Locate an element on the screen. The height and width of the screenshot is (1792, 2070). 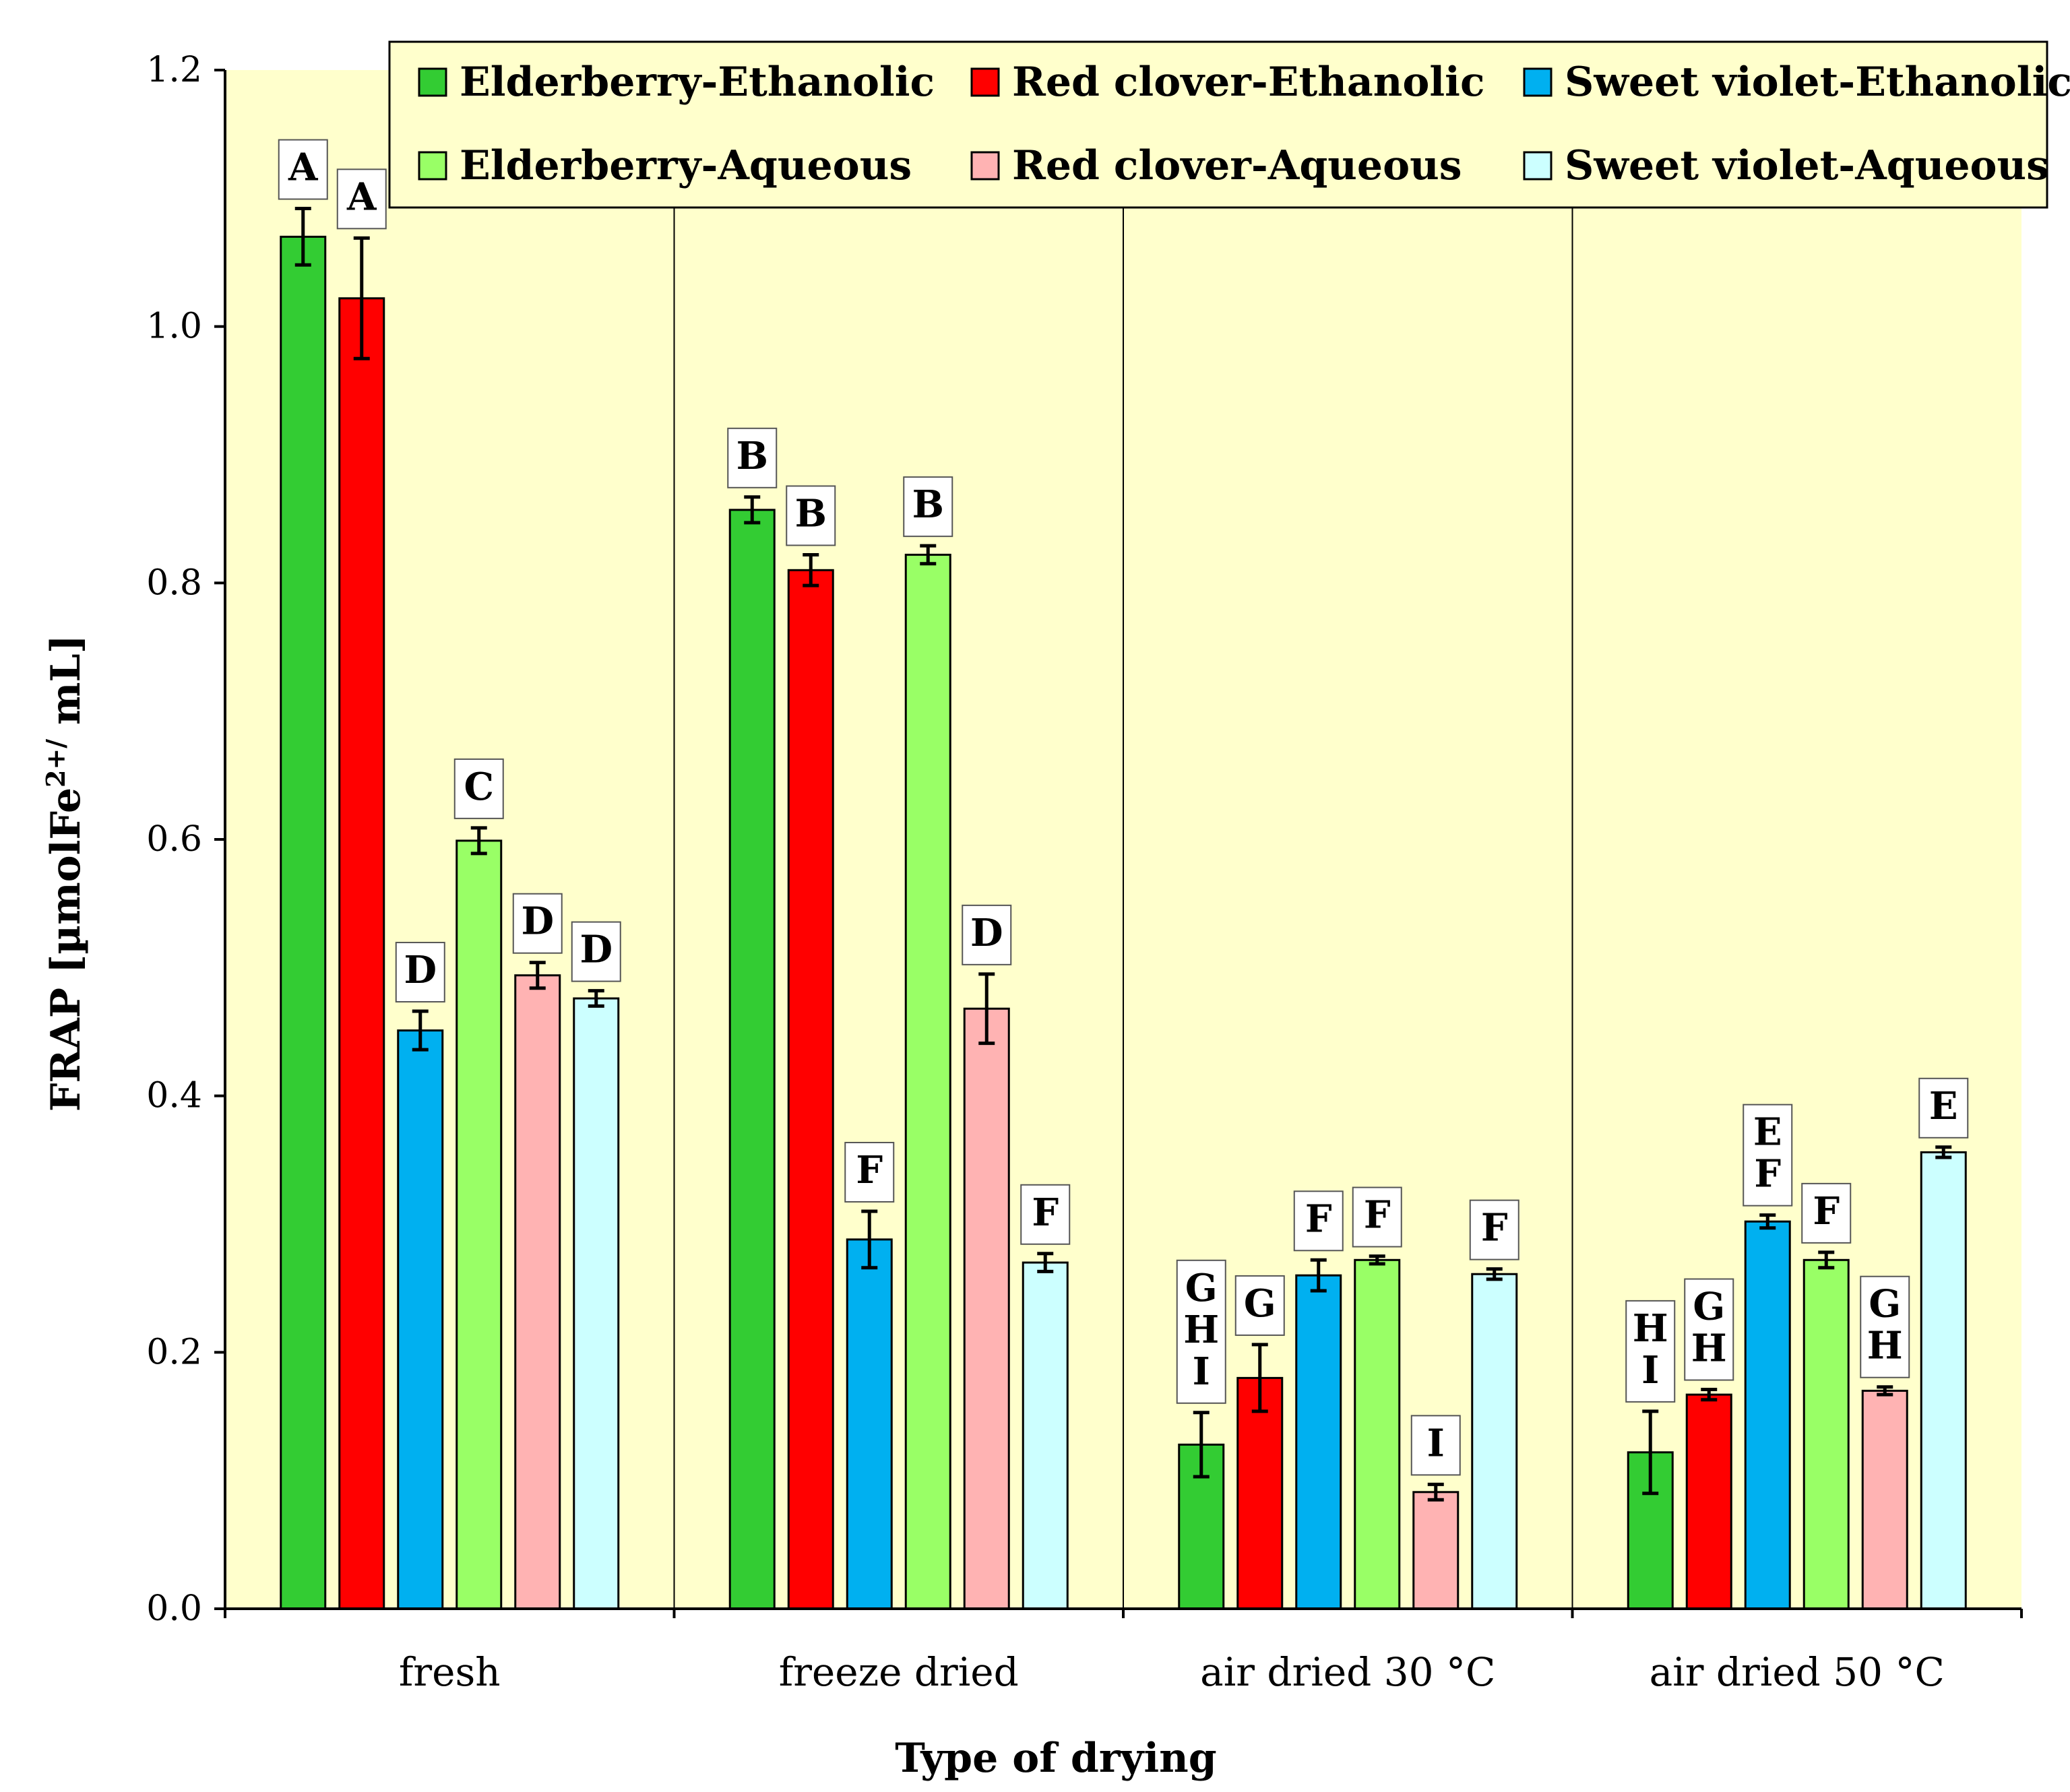
significance-letter: C is located at coordinates (479, 787).